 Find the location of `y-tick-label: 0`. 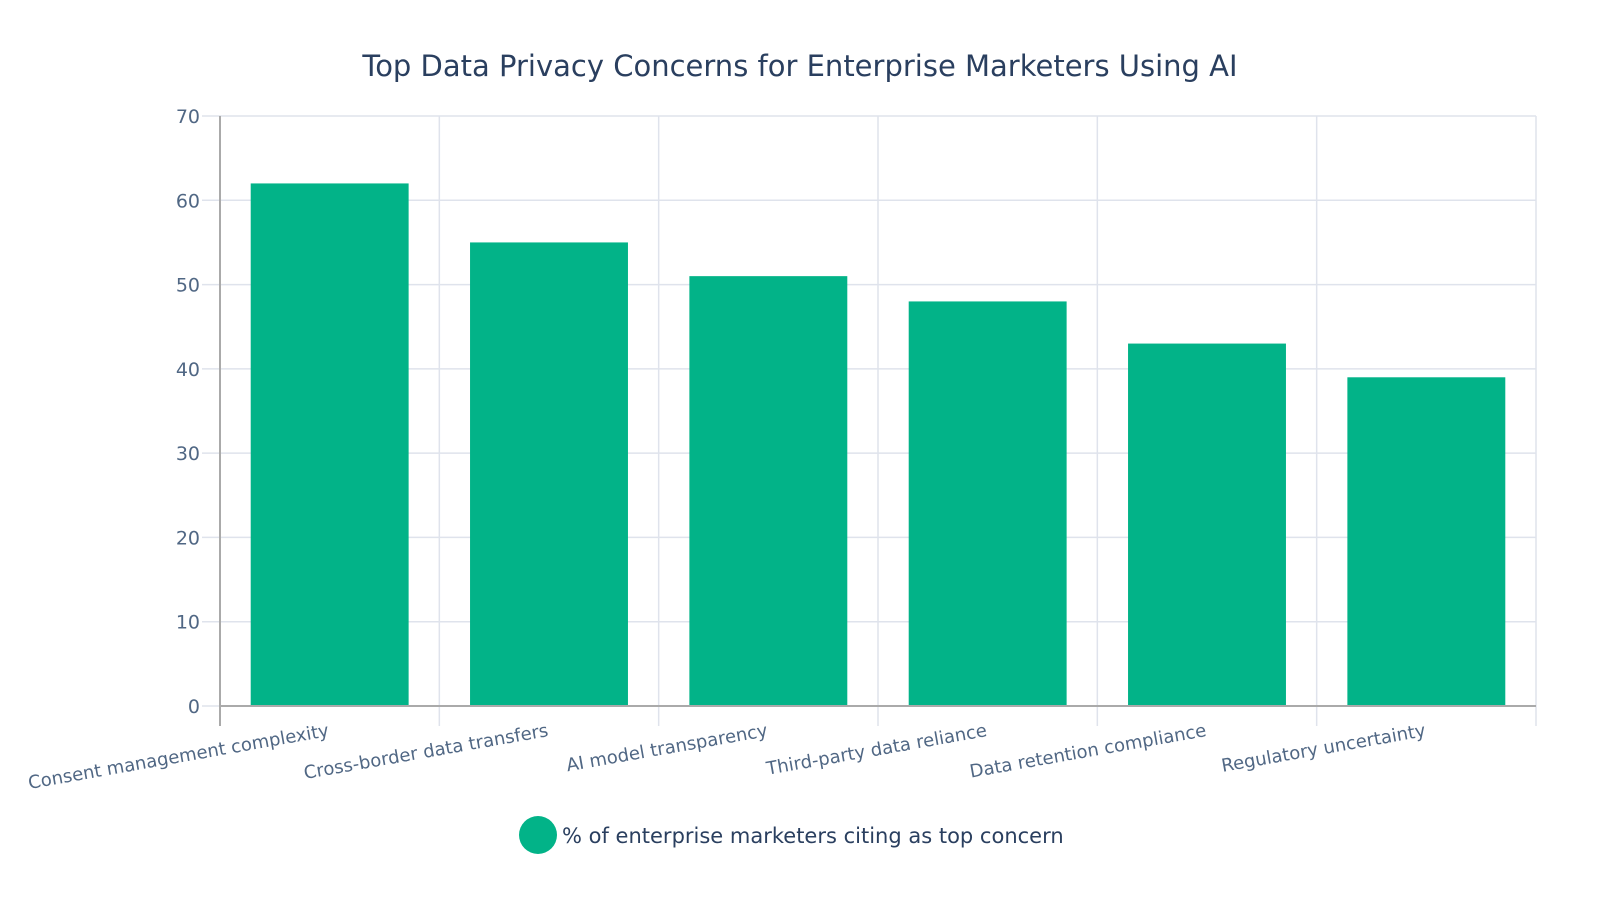

y-tick-label: 0 is located at coordinates (194, 707).